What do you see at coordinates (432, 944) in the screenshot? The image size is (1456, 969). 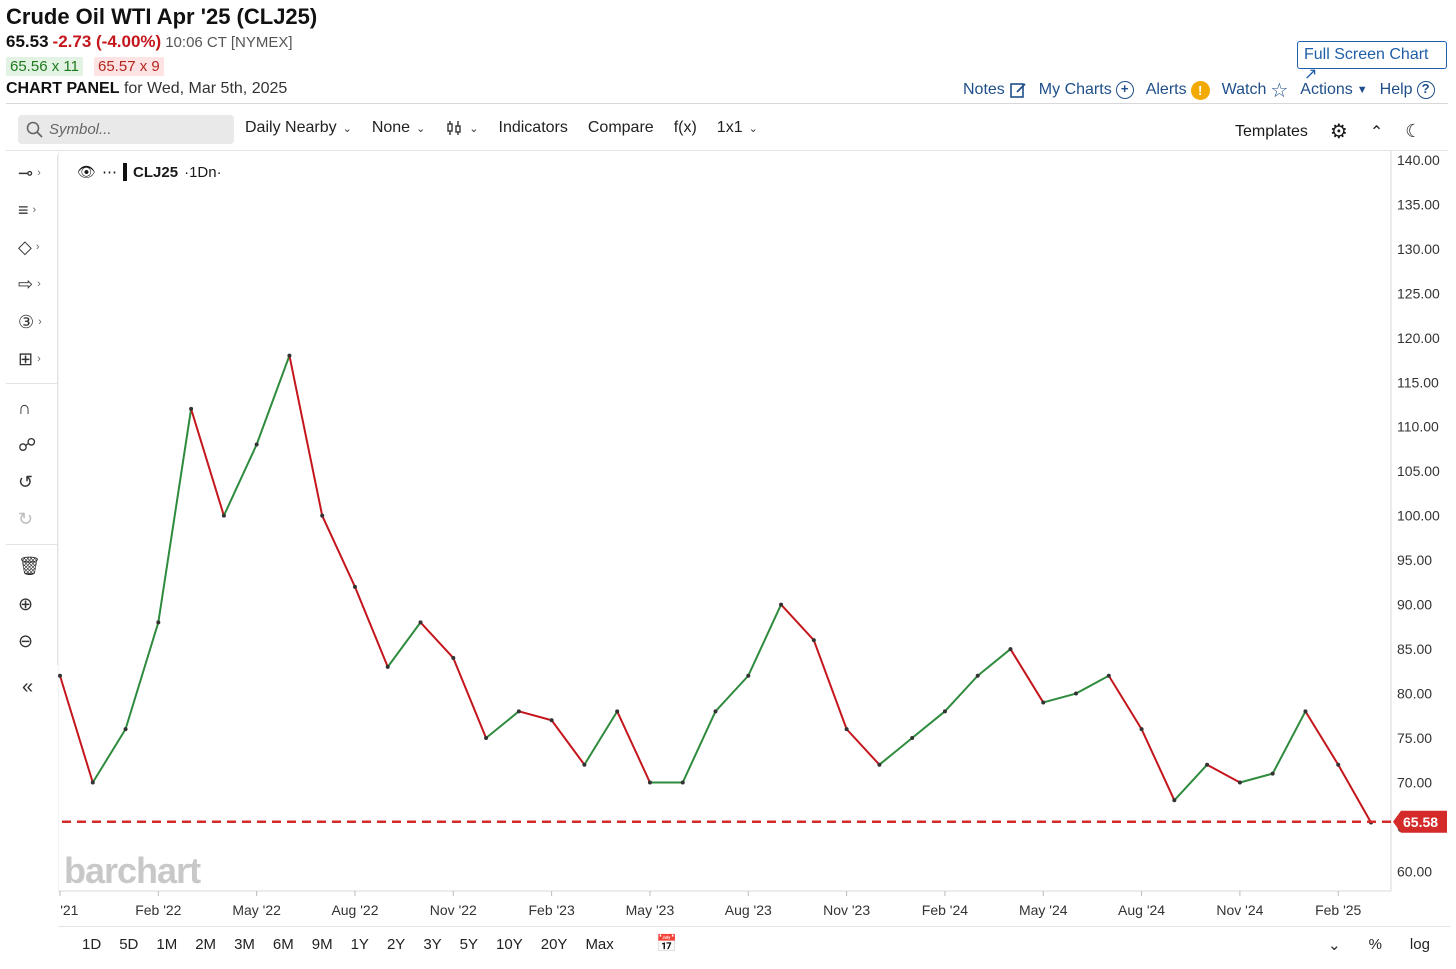 I see `range-button-3y: 3Y` at bounding box center [432, 944].